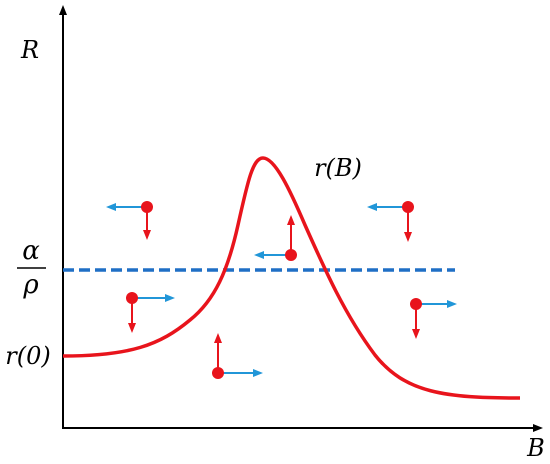 The width and height of the screenshot is (550, 464). What do you see at coordinates (390, 221) in the screenshot?
I see `vector-glyph-upper-right` at bounding box center [390, 221].